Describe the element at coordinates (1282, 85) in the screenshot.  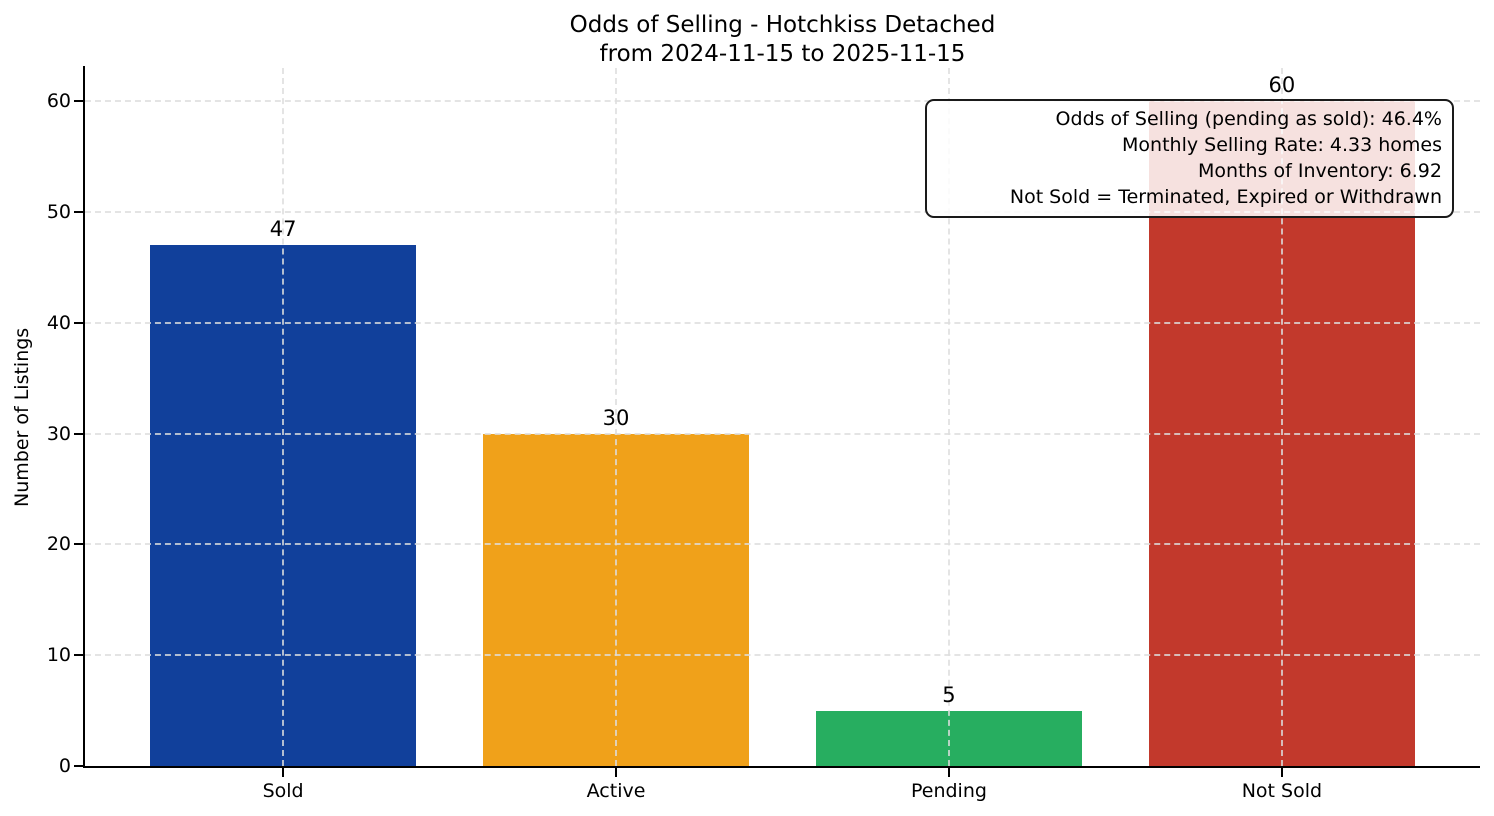
I see `bar-value-label: 60` at that location.